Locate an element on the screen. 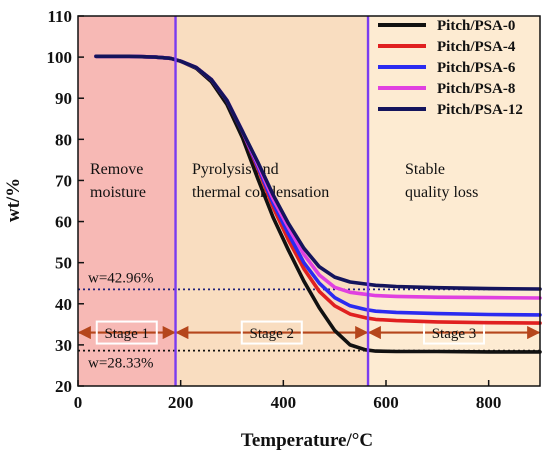 Image resolution: width=550 pixels, height=453 pixels. region-label-1-line-2: moisture is located at coordinates (118, 192).